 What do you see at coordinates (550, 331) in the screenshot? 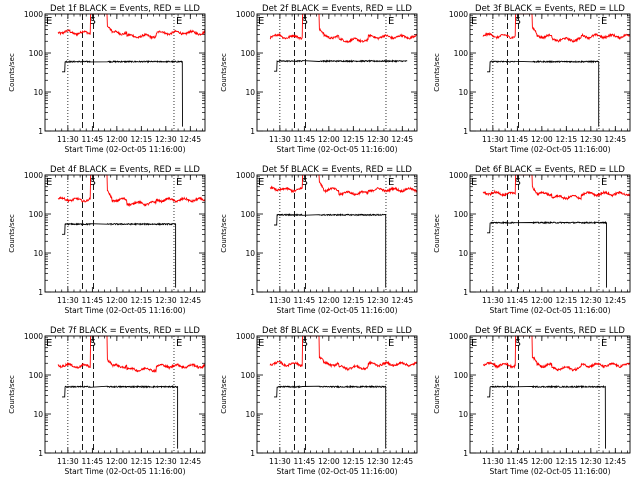
I see `chart-title: Det 9f BLACK = Events, RED = LLD` at bounding box center [550, 331].